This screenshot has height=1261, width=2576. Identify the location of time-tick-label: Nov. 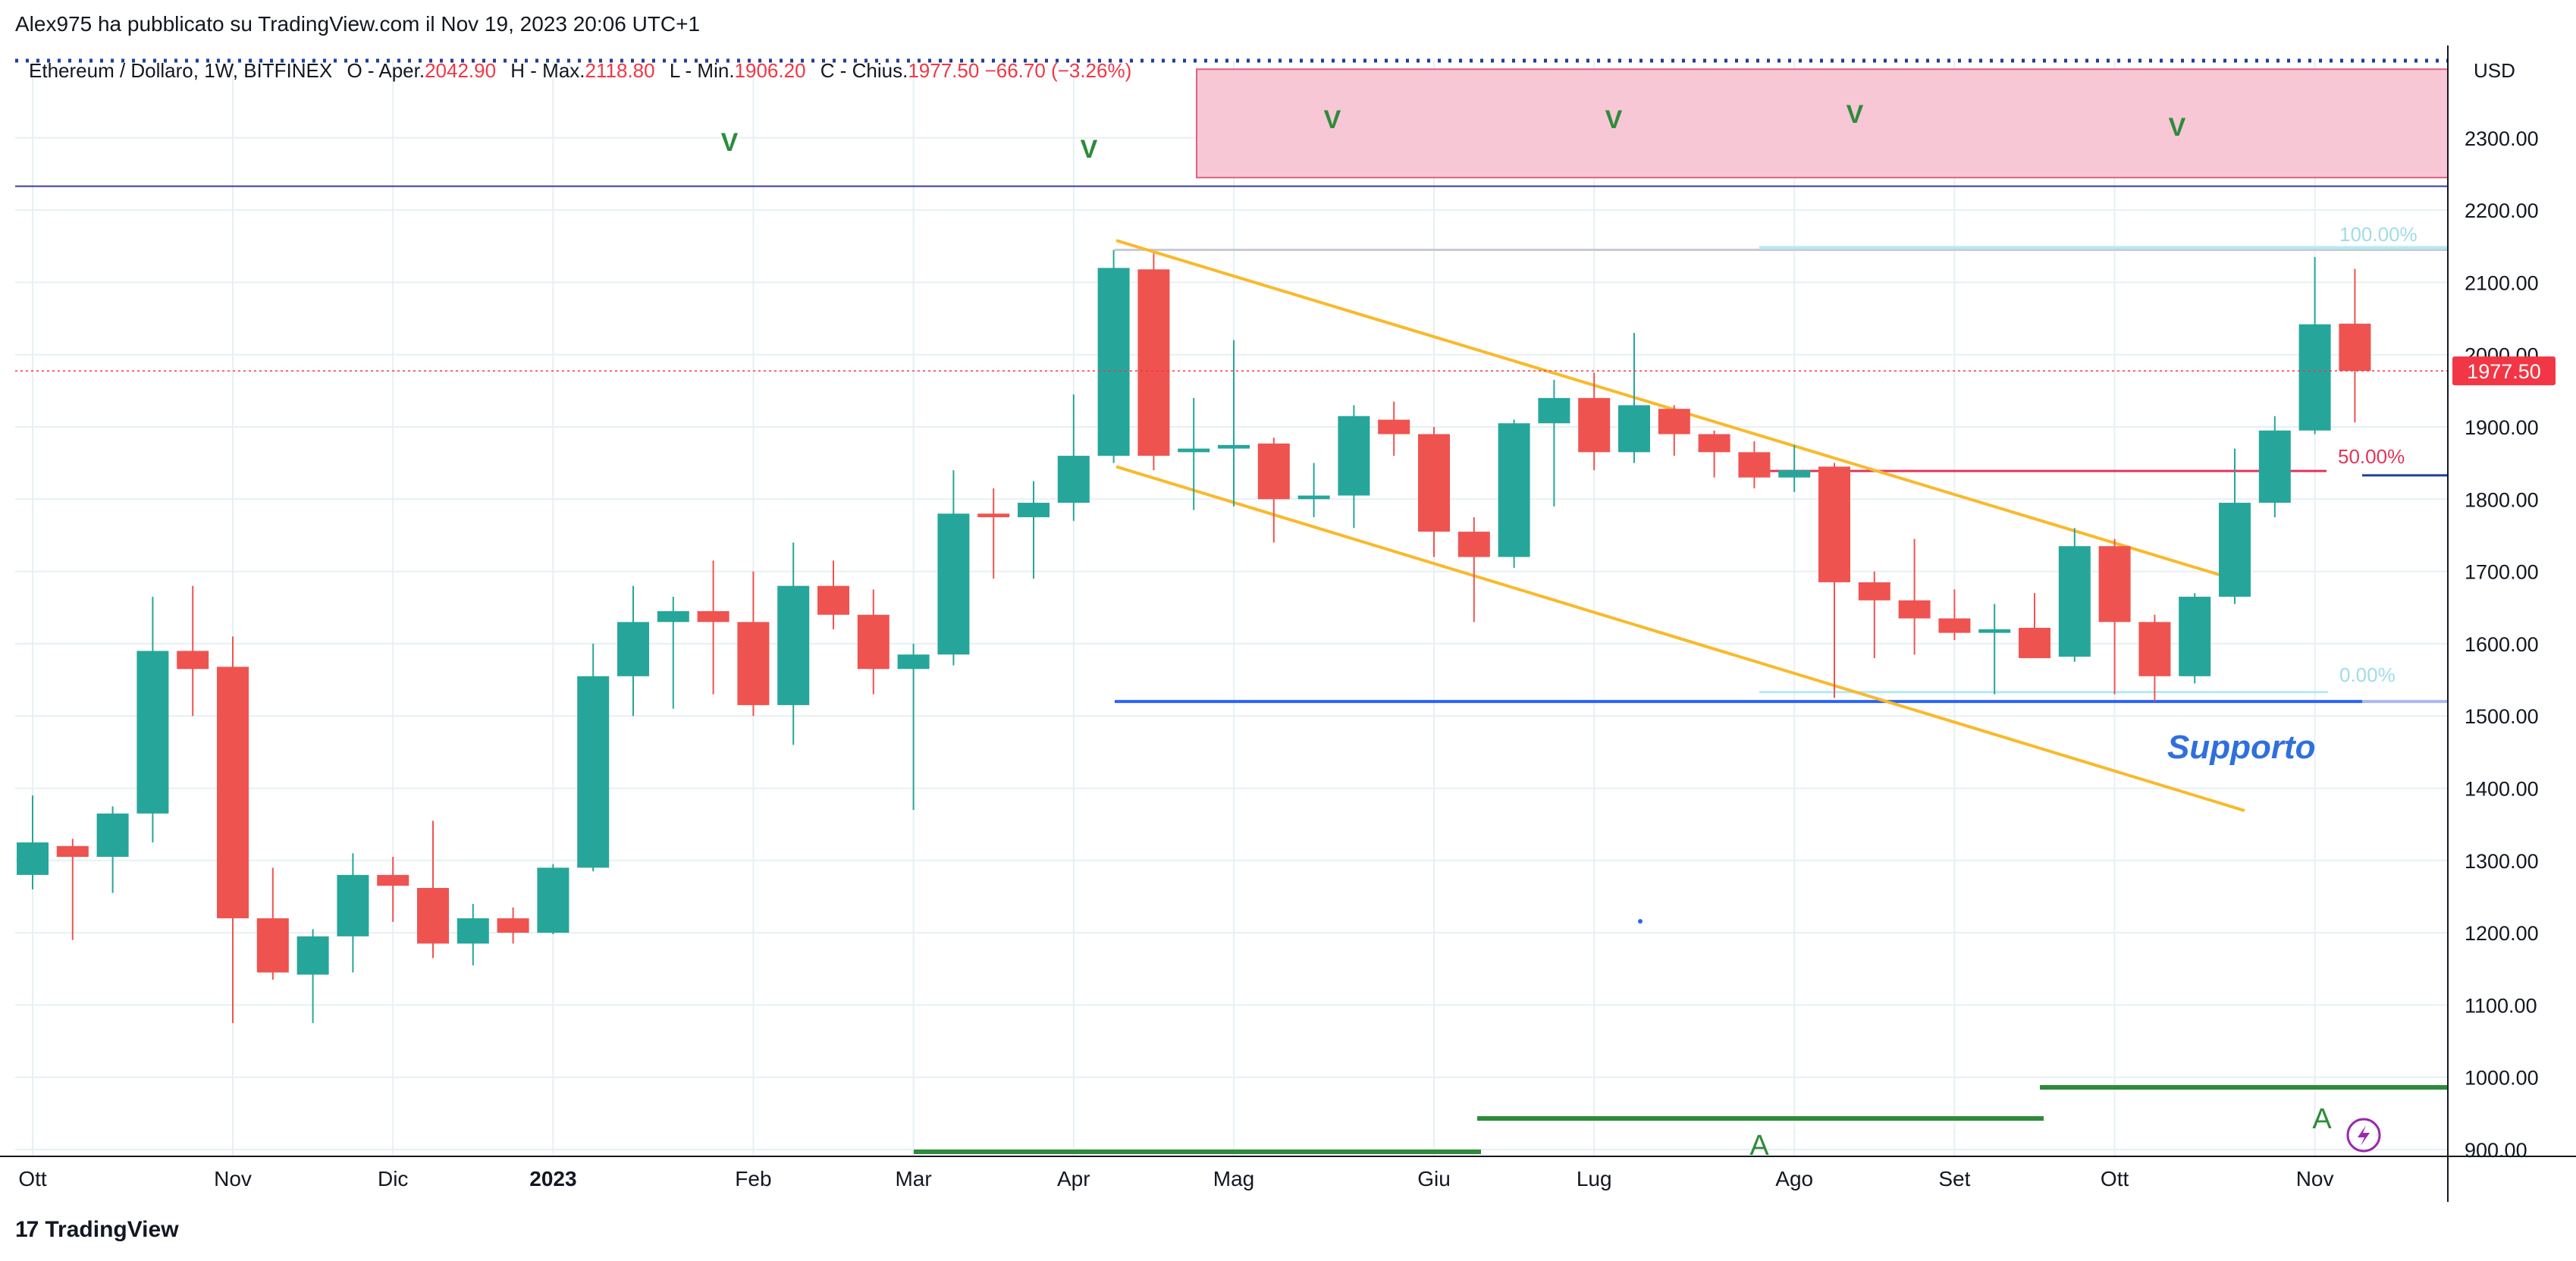
(233, 1178).